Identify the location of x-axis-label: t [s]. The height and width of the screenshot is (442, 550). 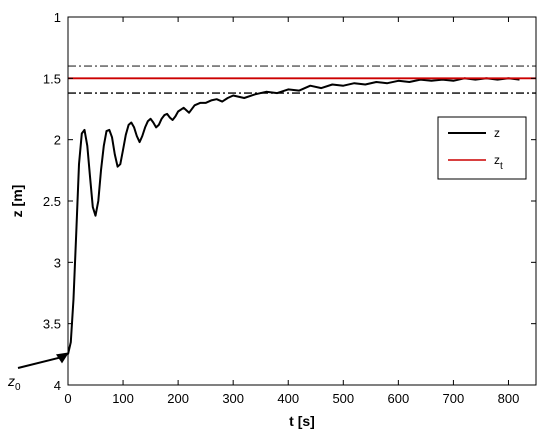
(302, 421).